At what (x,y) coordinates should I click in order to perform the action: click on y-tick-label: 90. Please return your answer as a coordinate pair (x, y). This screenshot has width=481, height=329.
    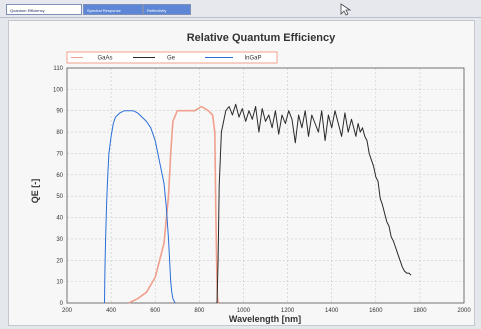
    Looking at the image, I should click on (59, 112).